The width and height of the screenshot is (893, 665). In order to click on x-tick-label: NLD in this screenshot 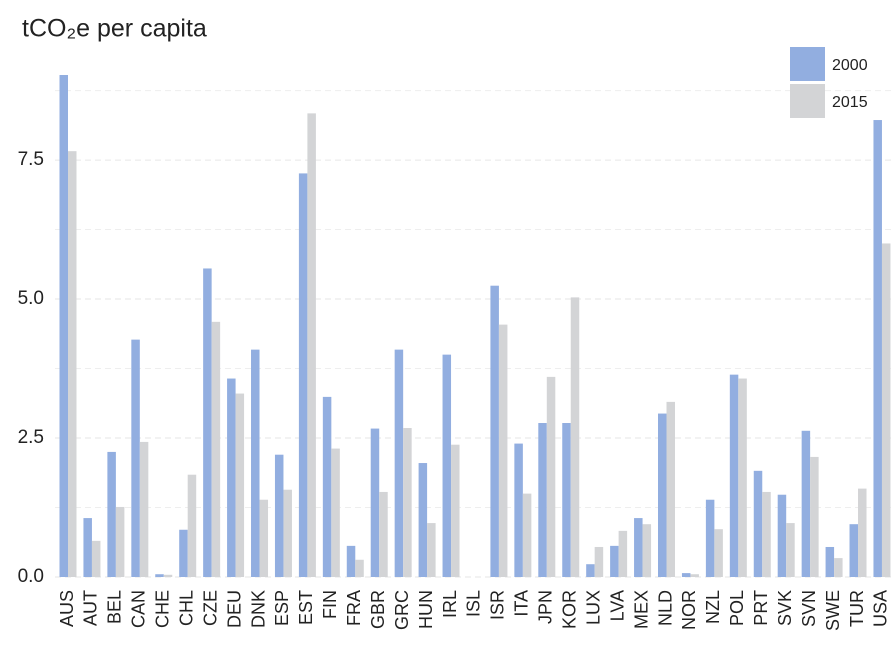, I will do `click(665, 608)`.